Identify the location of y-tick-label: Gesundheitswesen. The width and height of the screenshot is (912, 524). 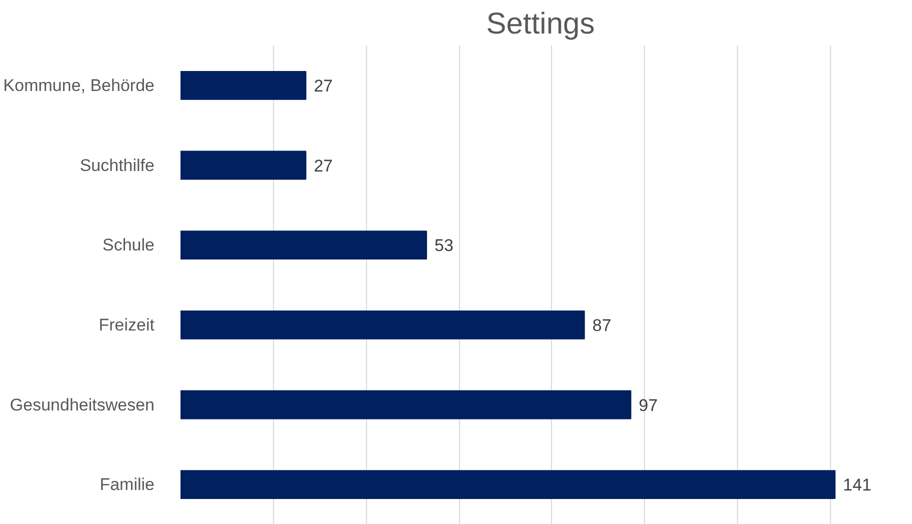
(82, 404).